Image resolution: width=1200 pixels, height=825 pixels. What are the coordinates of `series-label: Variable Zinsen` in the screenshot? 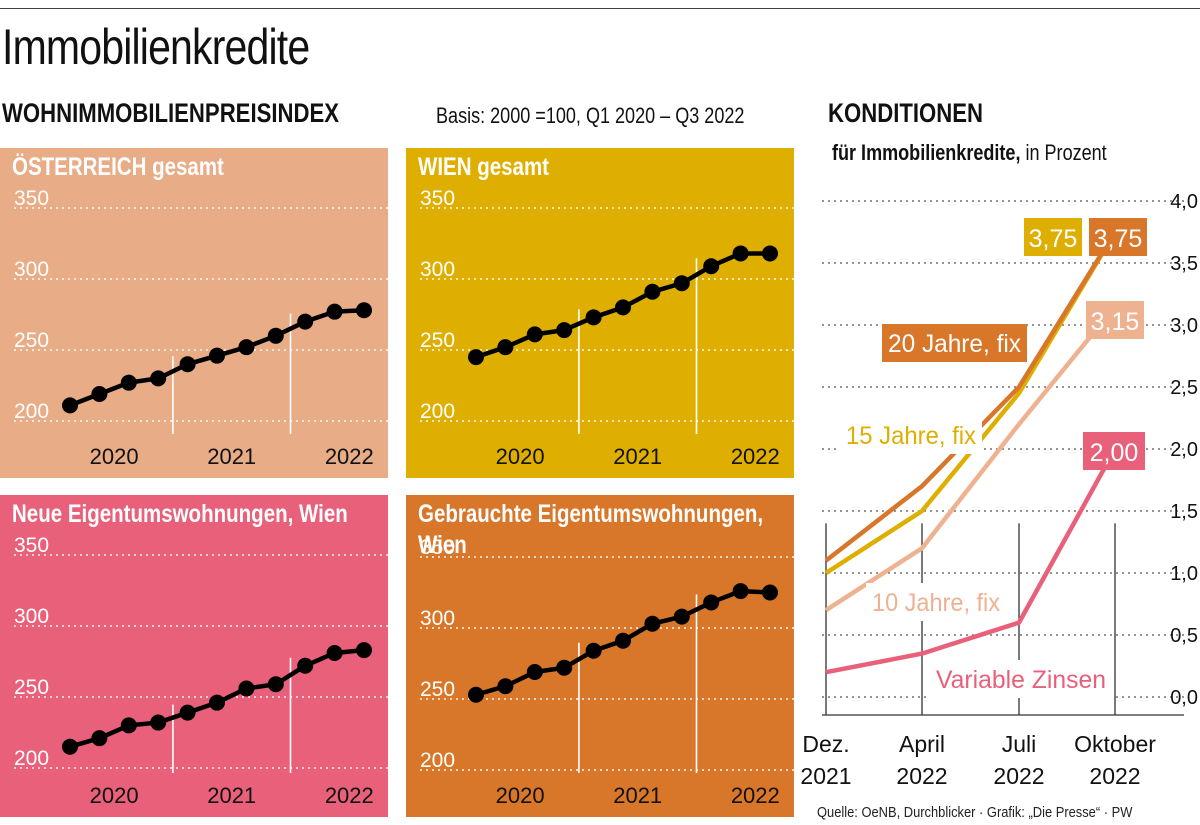 It's located at (1021, 680).